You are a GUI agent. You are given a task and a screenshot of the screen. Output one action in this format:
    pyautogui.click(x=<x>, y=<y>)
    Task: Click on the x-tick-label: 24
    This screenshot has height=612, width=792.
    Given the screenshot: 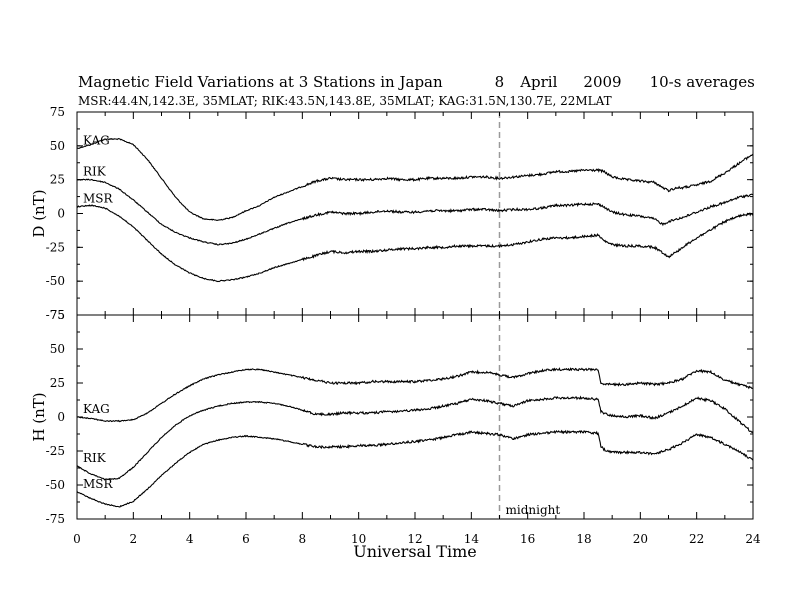 What is the action you would take?
    pyautogui.click(x=753, y=539)
    